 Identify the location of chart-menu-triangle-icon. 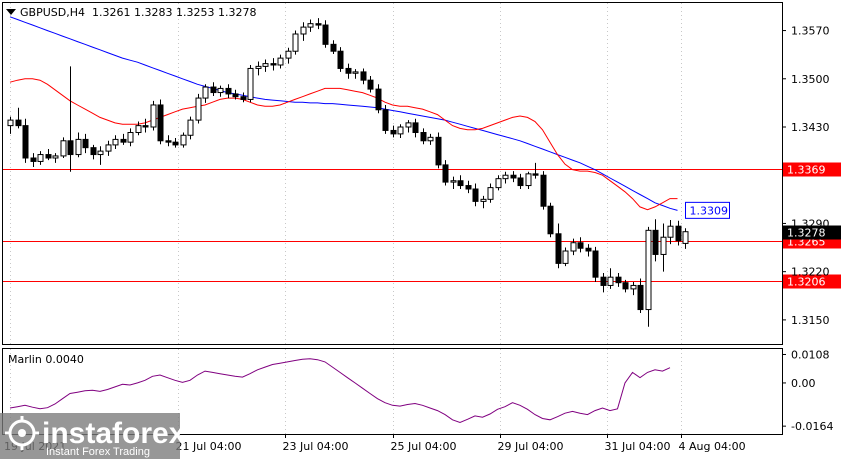
(11, 12).